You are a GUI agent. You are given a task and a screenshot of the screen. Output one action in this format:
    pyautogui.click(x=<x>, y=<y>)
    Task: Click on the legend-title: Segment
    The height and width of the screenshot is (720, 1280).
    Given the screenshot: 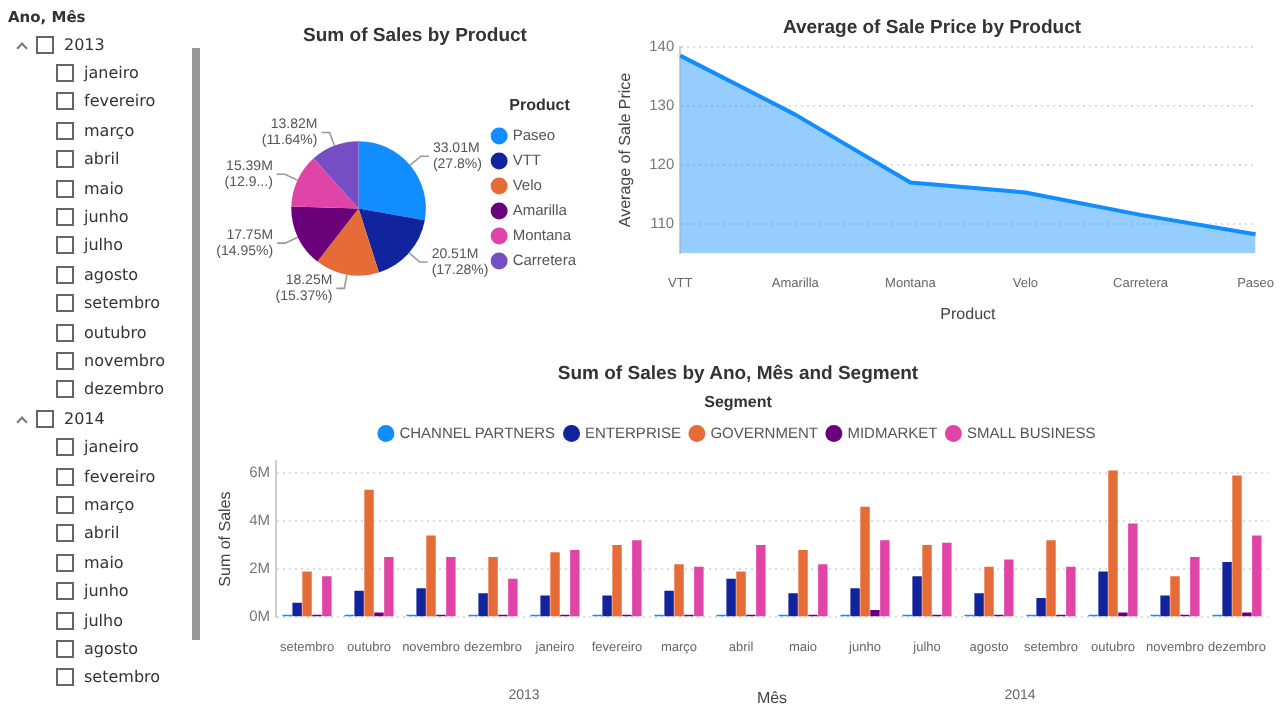 What is the action you would take?
    pyautogui.click(x=738, y=402)
    